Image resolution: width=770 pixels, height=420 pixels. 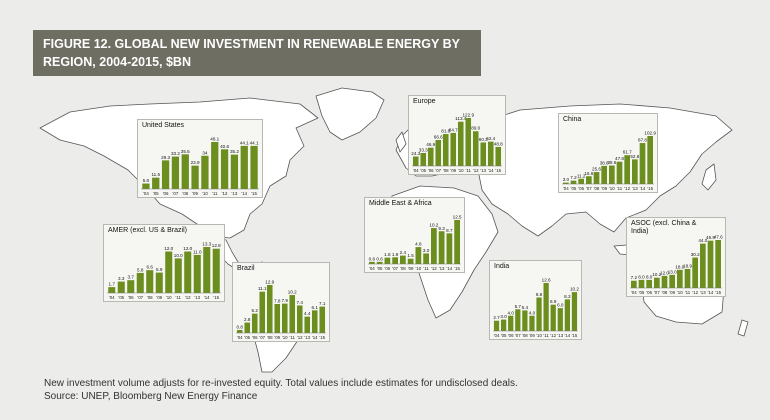 What do you see at coordinates (449, 230) in the screenshot?
I see `bar-value-label: 8.7` at bounding box center [449, 230].